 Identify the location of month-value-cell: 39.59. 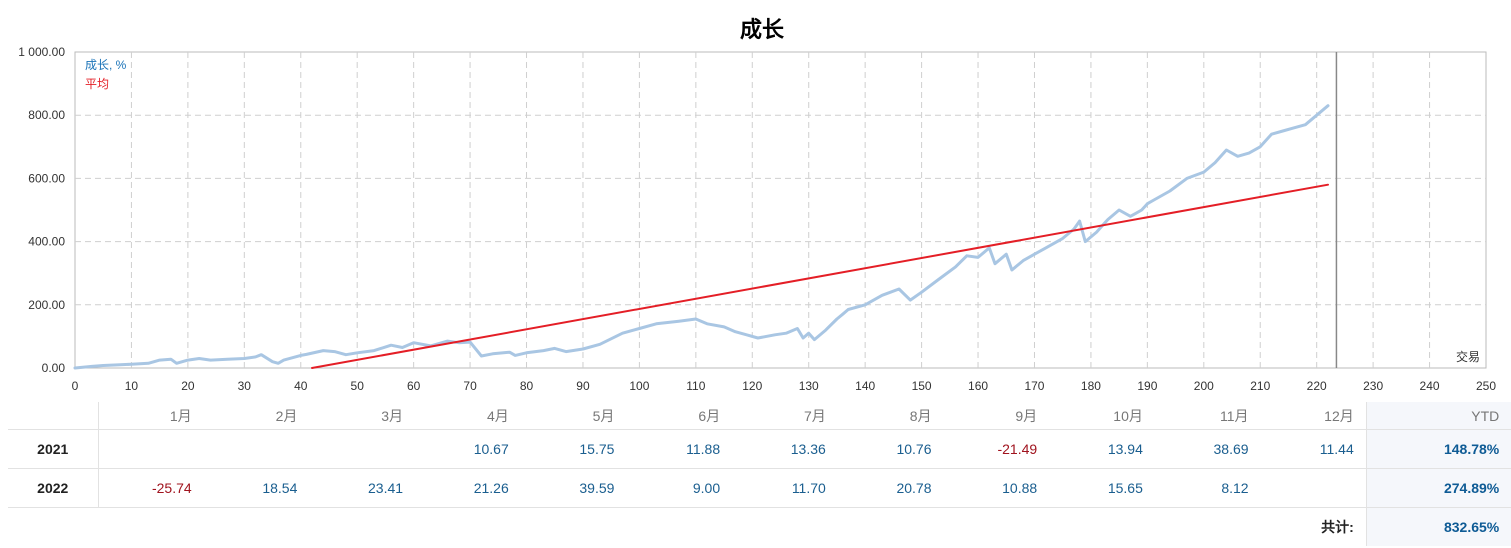
(573, 488).